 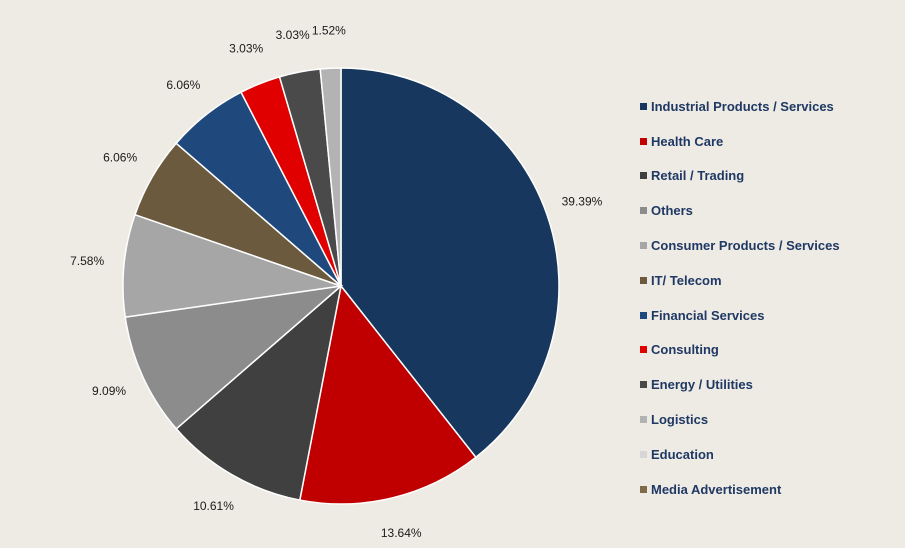 I want to click on legend-item-education: Education, so click(x=770, y=454).